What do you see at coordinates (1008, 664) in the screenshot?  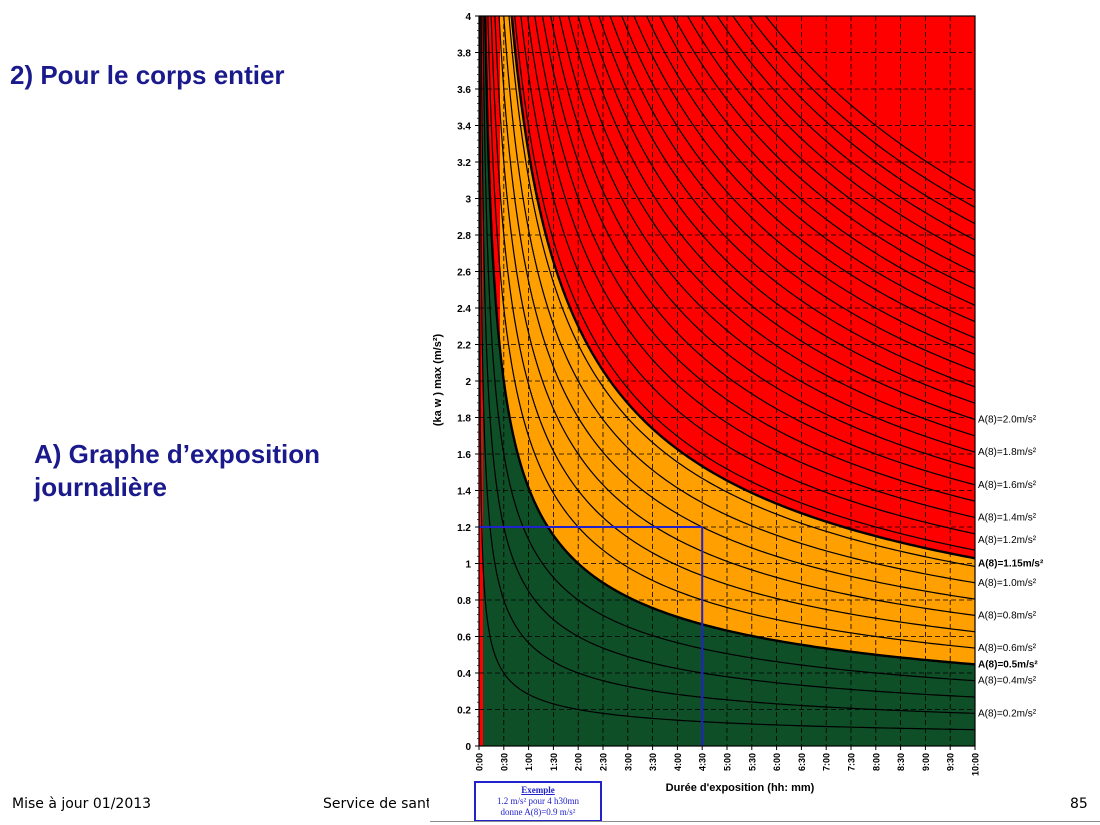 I see `curve-label: A(8)=0.5m/s²` at bounding box center [1008, 664].